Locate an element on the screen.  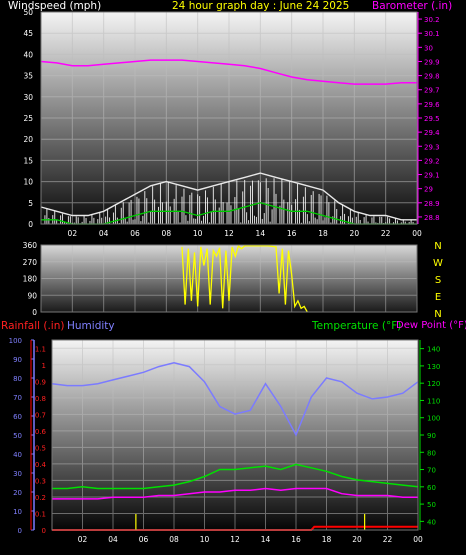
temperature-tick-label: 90 is located at coordinates (431, 436).